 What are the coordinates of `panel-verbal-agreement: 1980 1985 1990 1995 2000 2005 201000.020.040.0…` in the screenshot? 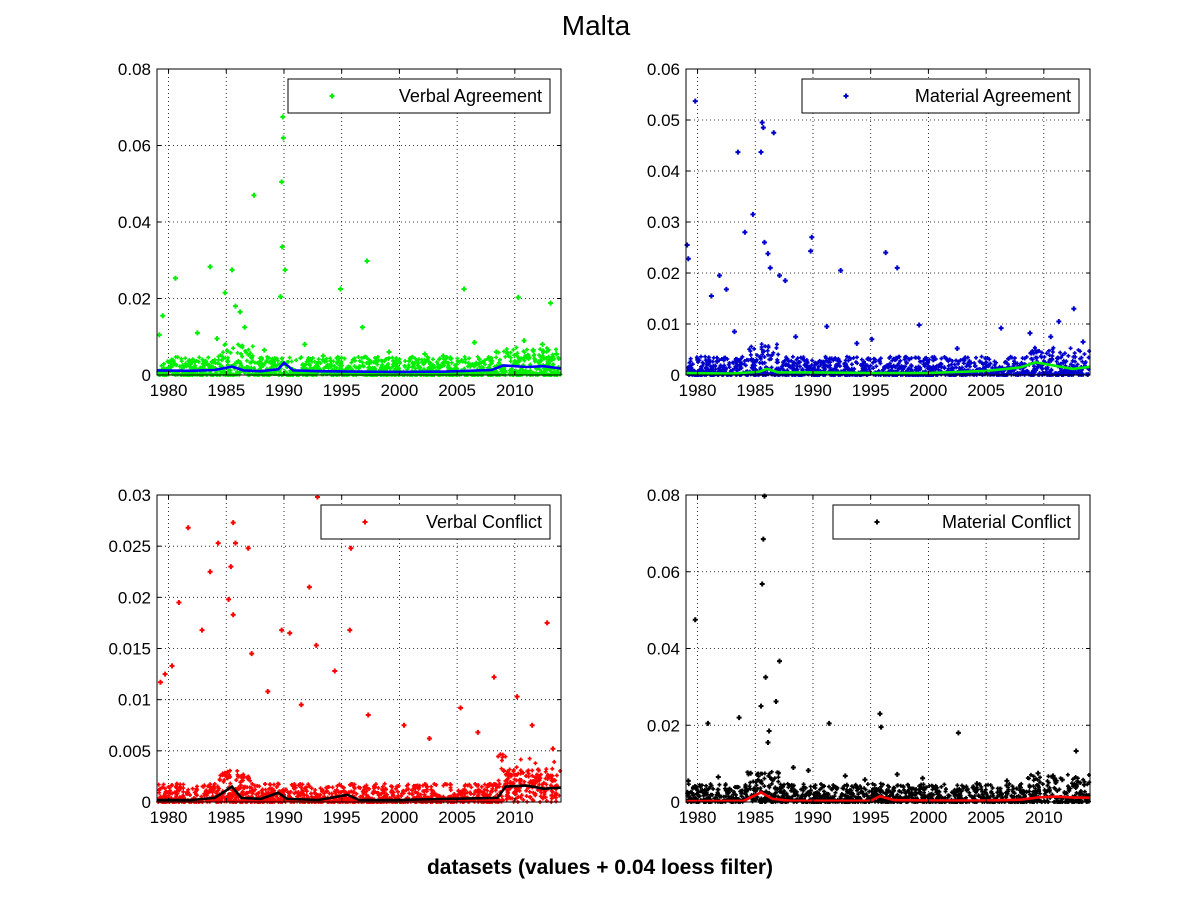 It's located at (340, 230).